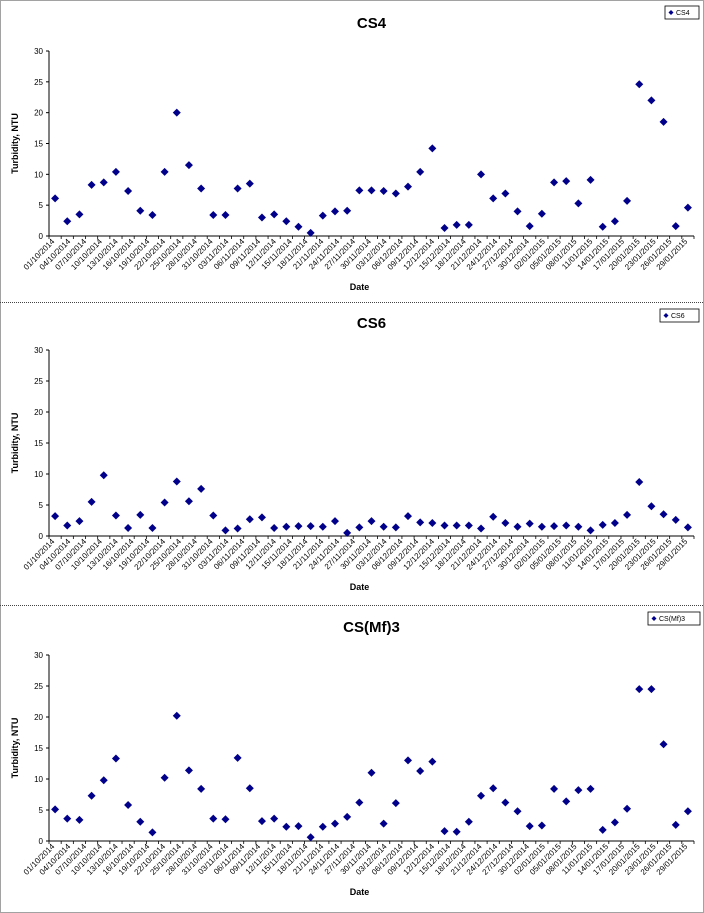 This screenshot has height=913, width=704. Describe the element at coordinates (371, 323) in the screenshot. I see `chart-title: CS6` at that location.